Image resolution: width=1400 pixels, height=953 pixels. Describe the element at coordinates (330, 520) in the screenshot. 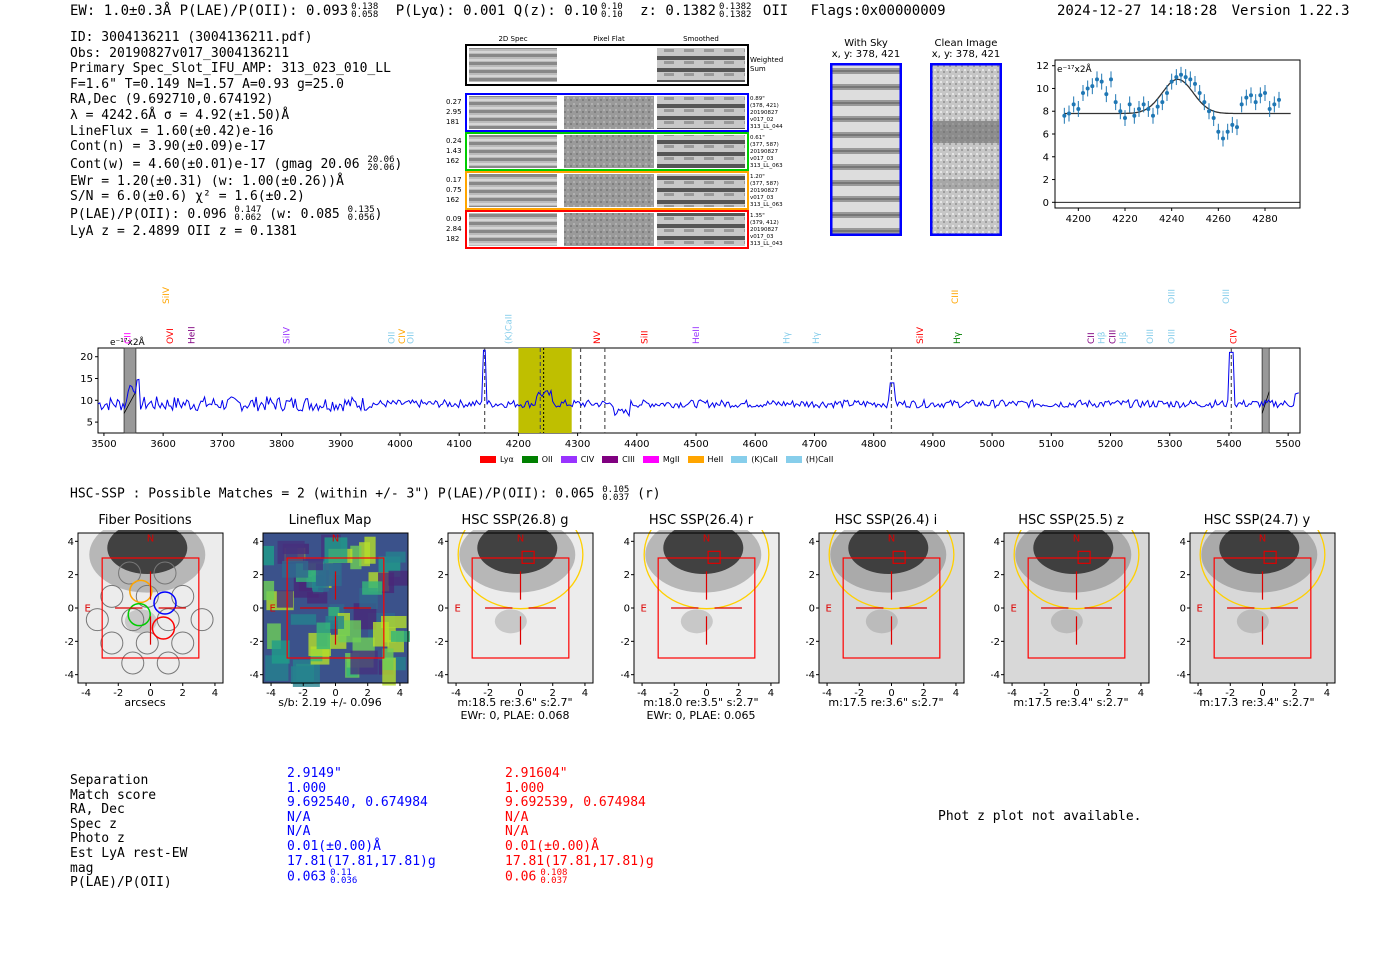

I see `hsc-panel-title: Lineflux Map` at that location.